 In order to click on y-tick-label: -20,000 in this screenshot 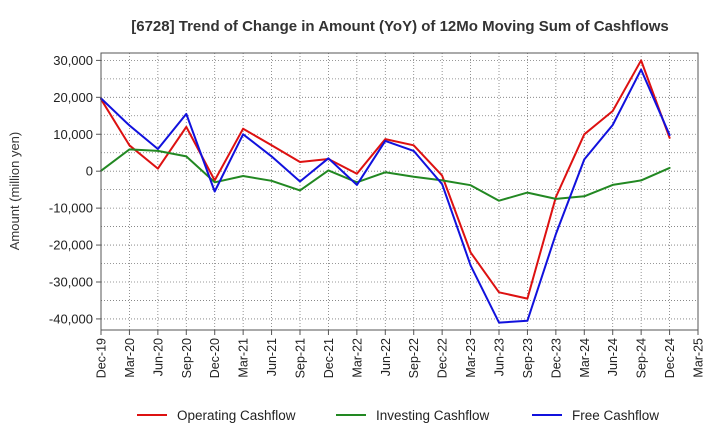, I will do `click(71, 245)`.